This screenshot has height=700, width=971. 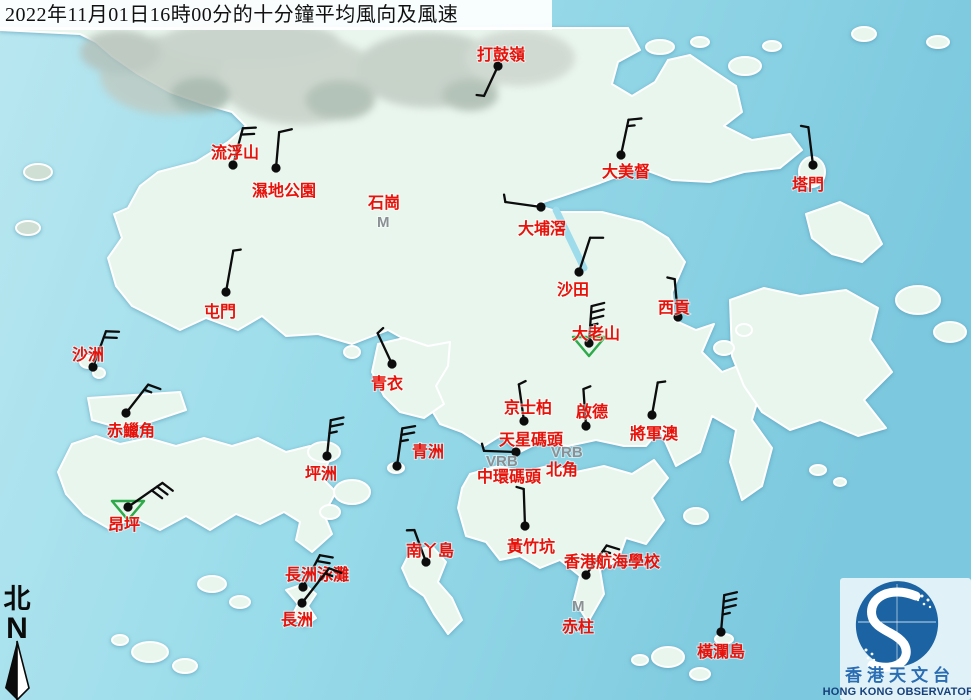 I want to click on deep-bay-islets, so click(x=34, y=199).